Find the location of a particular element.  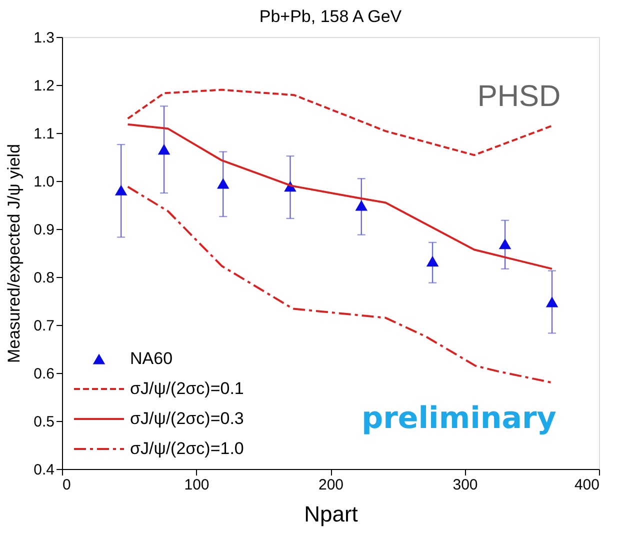

annotation: PHSD is located at coordinates (519, 96).